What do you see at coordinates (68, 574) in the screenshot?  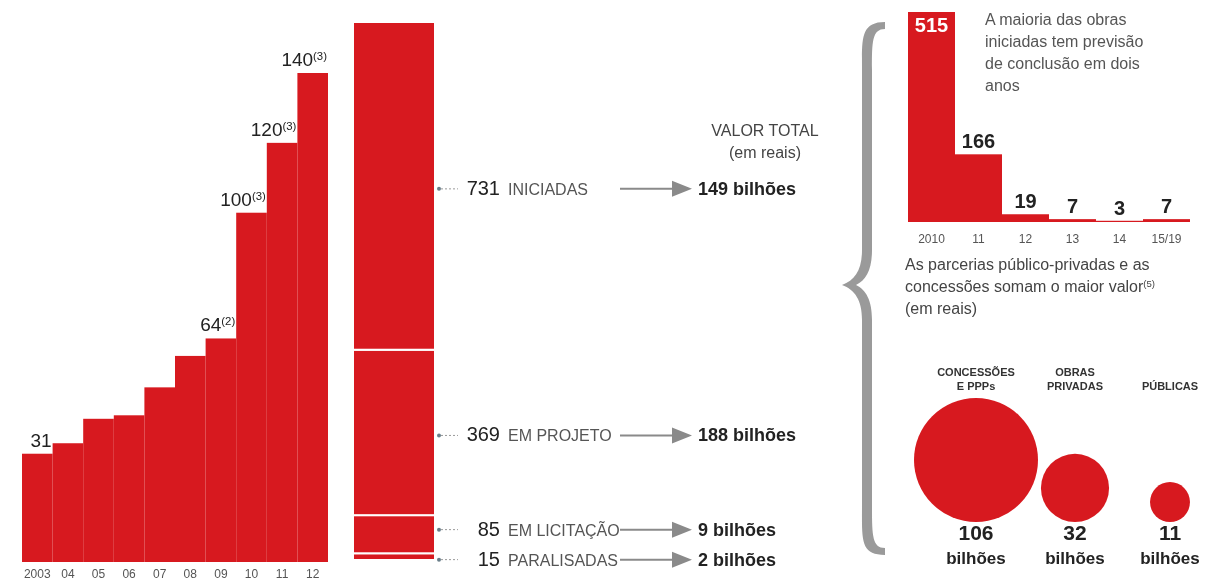 I see `x-tick-label: 04` at bounding box center [68, 574].